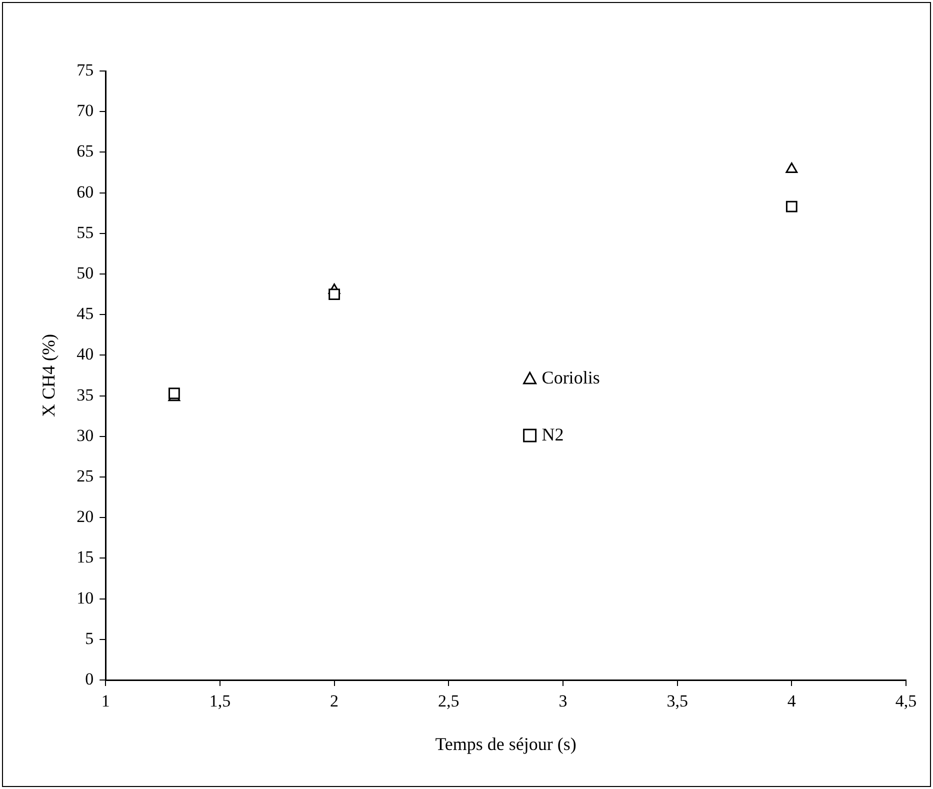  Describe the element at coordinates (85, 598) in the screenshot. I see `y-tick-label: 10` at that location.